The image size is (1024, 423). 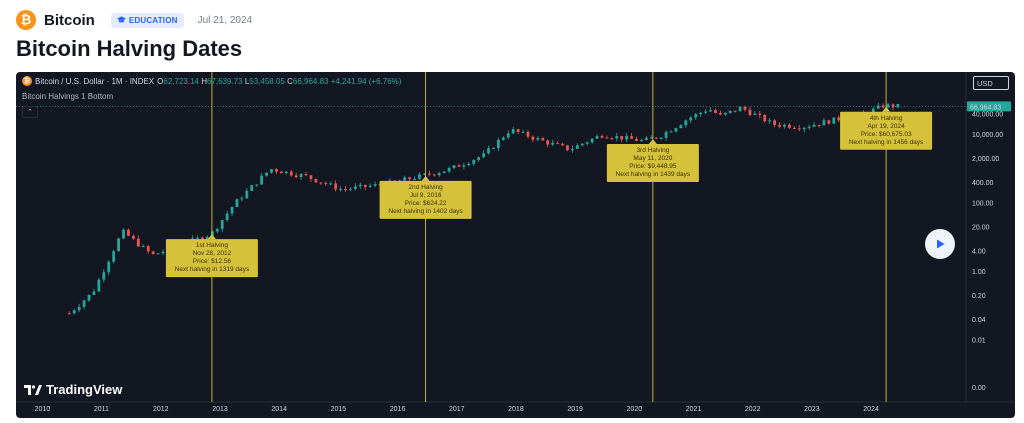 What do you see at coordinates (652, 158) in the screenshot?
I see `halving-date: May 11, 2020` at bounding box center [652, 158].